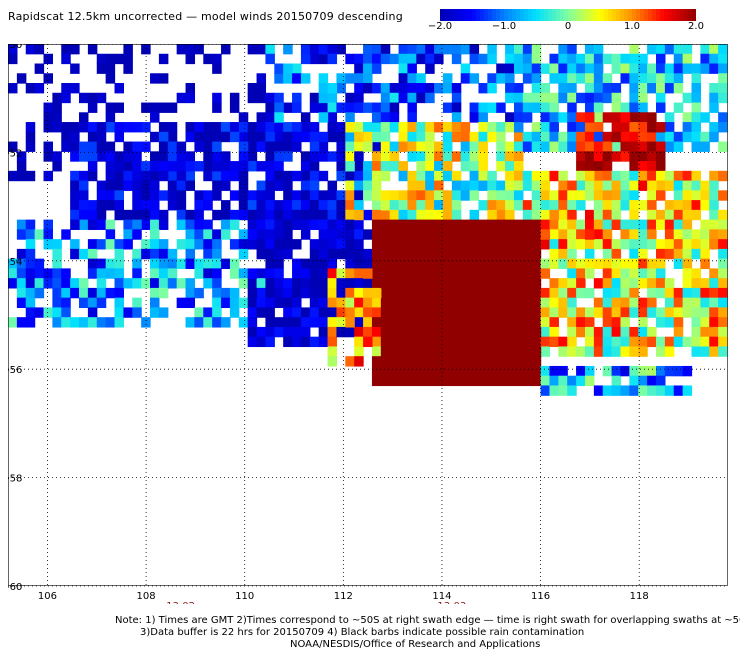 Image resolution: width=740 pixels, height=650 pixels. What do you see at coordinates (15, 370) in the screenshot?
I see `y-tick-label: -56` at bounding box center [15, 370].